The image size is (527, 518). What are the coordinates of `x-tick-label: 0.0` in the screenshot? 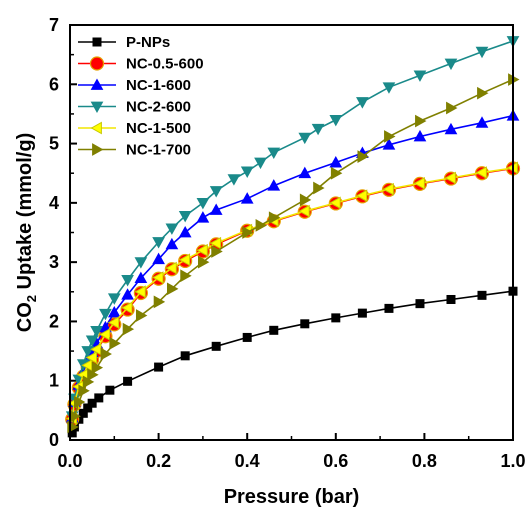 It's located at (69, 461).